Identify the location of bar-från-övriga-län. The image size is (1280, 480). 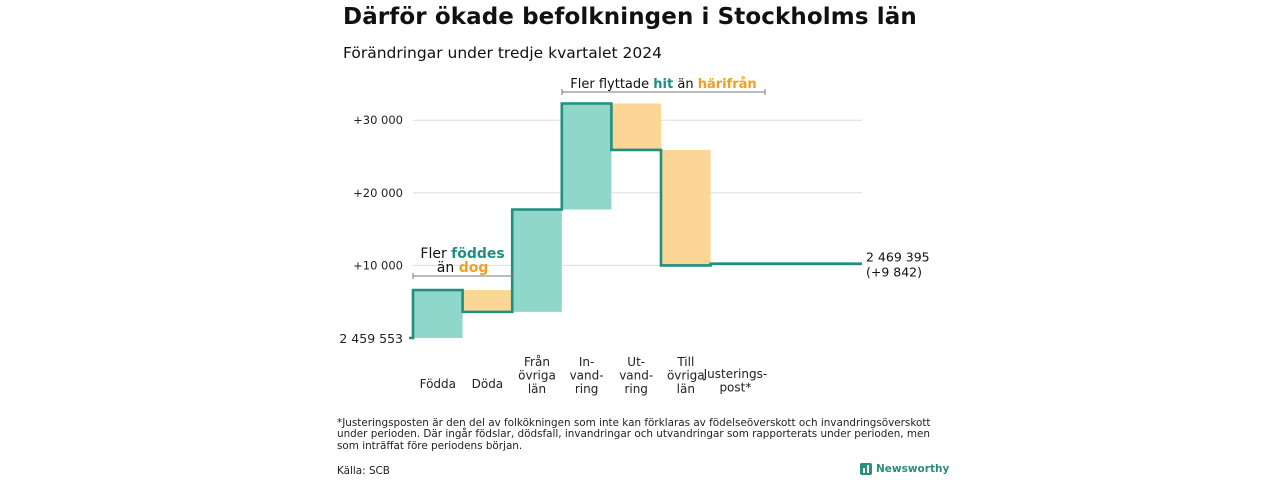
(537, 260).